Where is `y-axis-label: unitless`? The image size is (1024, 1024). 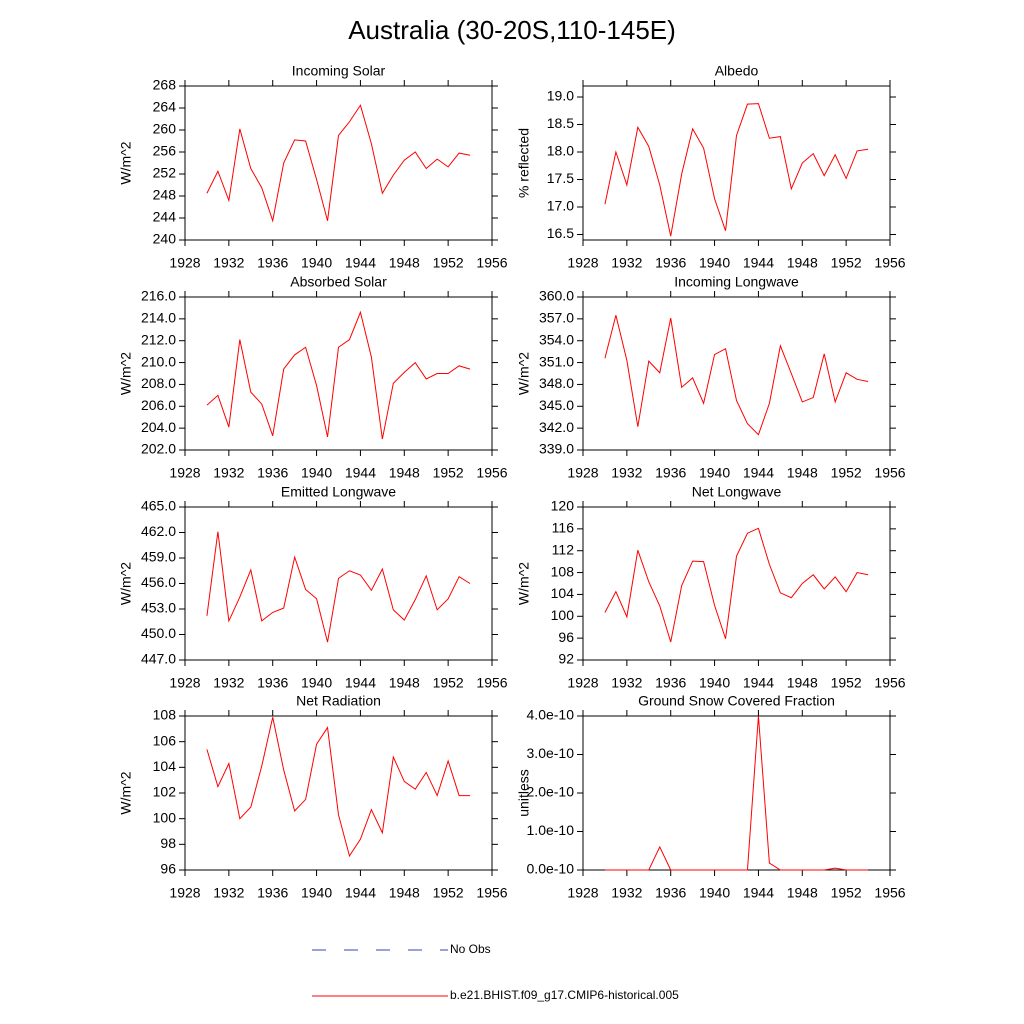
y-axis-label: unitless is located at coordinates (524, 792).